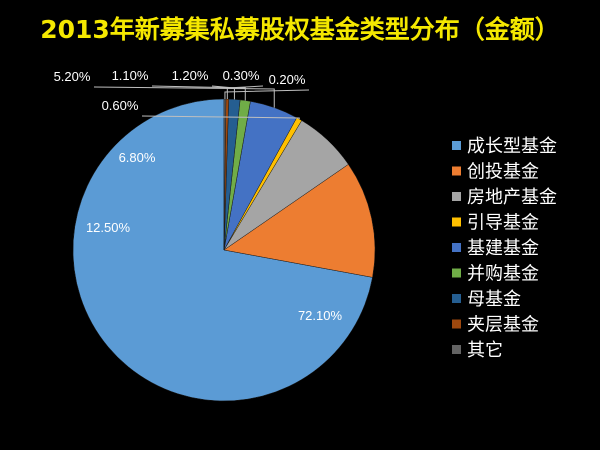 The height and width of the screenshot is (450, 600). What do you see at coordinates (503, 223) in the screenshot?
I see `legend-label-4: 引导基金` at bounding box center [503, 223].